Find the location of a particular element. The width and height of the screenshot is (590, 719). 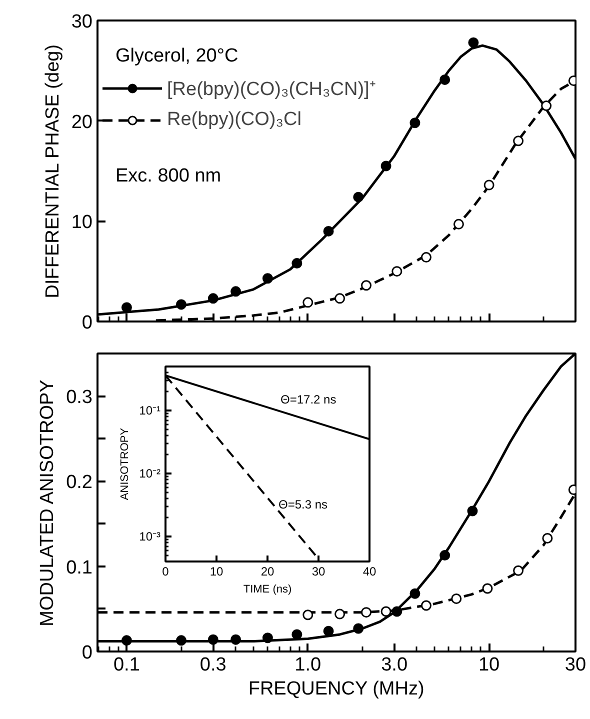

legend-label: [Re(bpy)(CO)₃(CH₃CN)]⁺ is located at coordinates (271, 89).